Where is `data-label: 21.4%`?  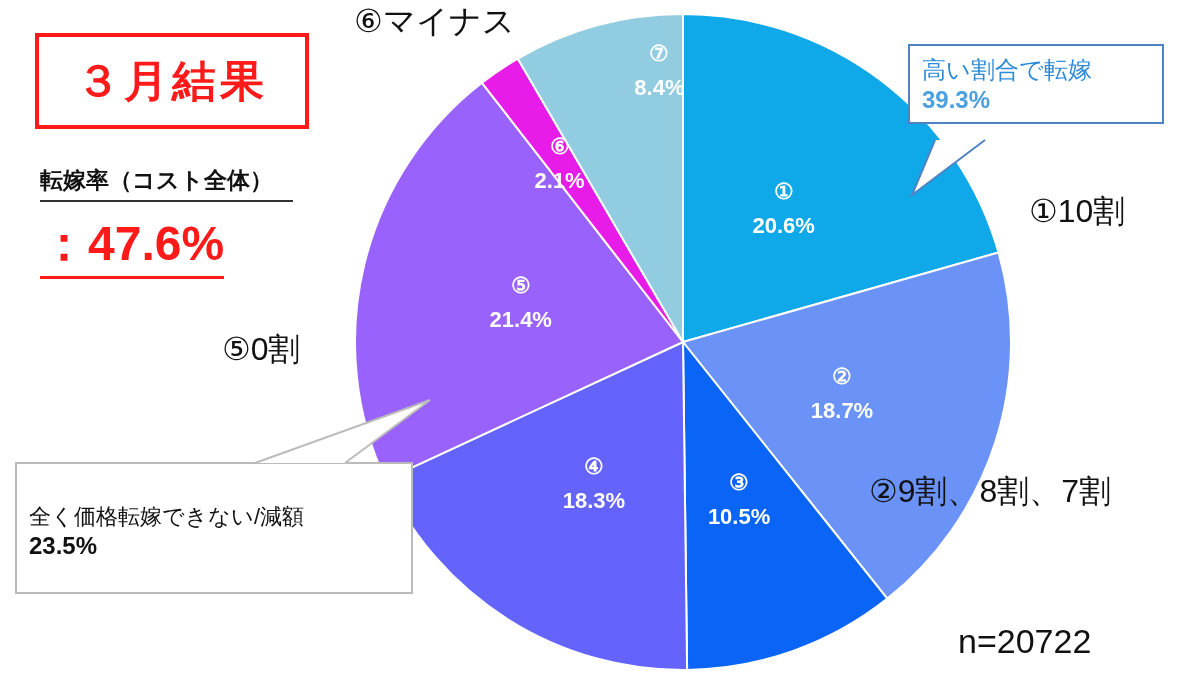 data-label: 21.4% is located at coordinates (520, 319).